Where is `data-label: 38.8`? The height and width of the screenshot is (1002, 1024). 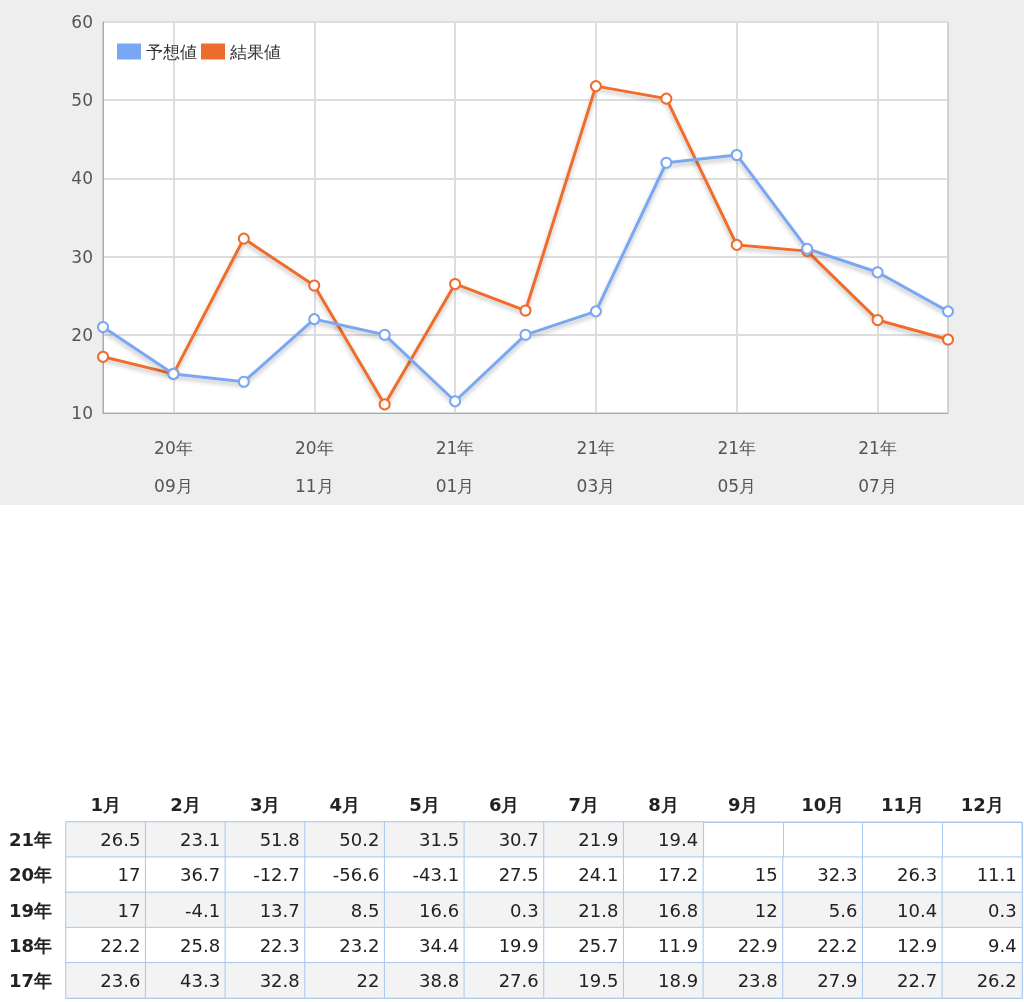 data-label: 38.8 is located at coordinates (439, 980).